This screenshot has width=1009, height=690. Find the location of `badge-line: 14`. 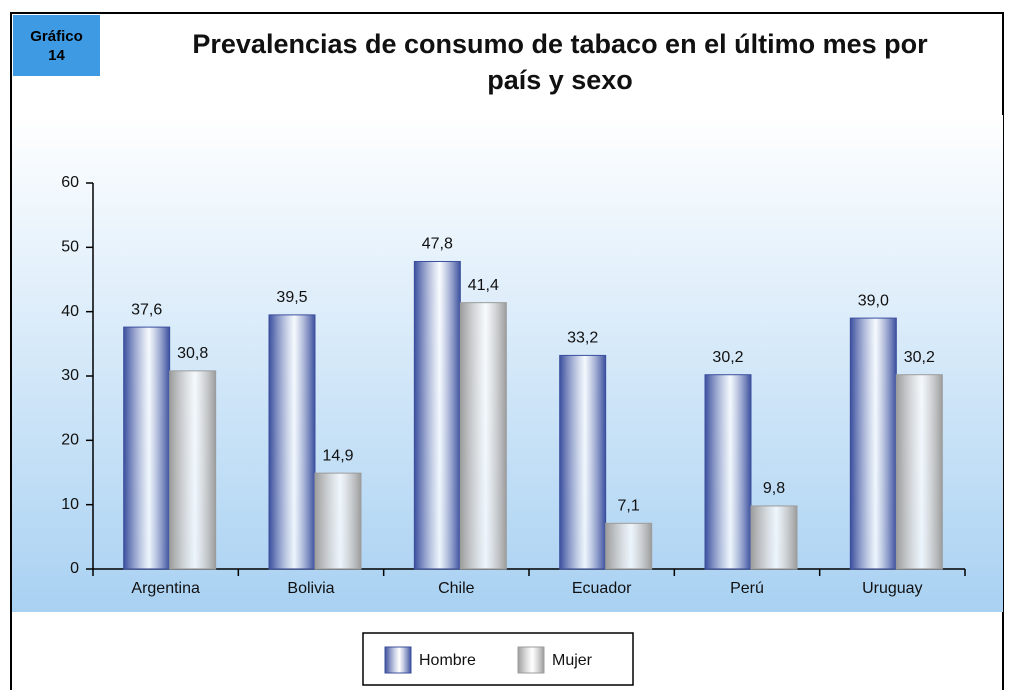

badge-line: 14 is located at coordinates (56, 55).